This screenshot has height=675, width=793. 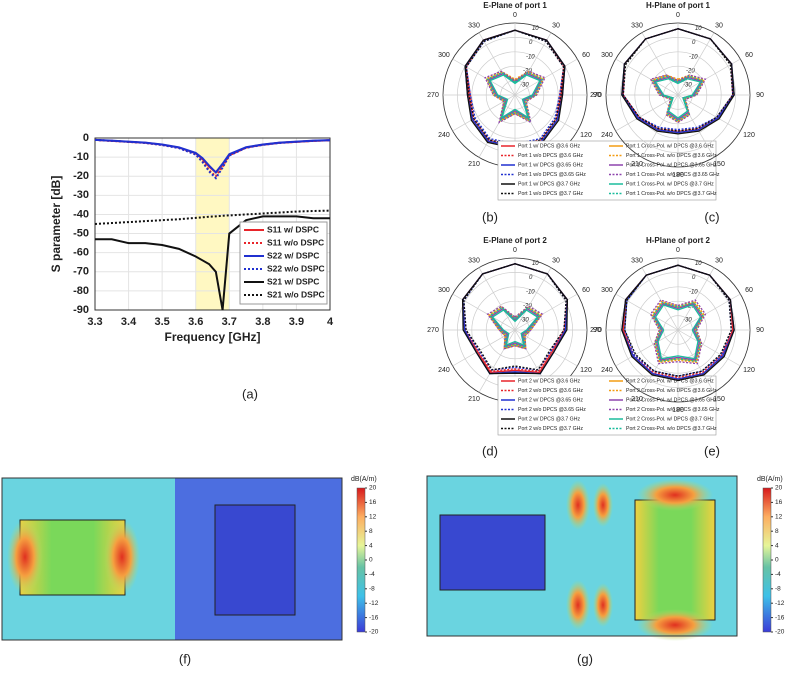 I want to click on legend-label: Port 1 Cross-Pol. w/o DPCS @3.7 GHz, so click(x=671, y=194).